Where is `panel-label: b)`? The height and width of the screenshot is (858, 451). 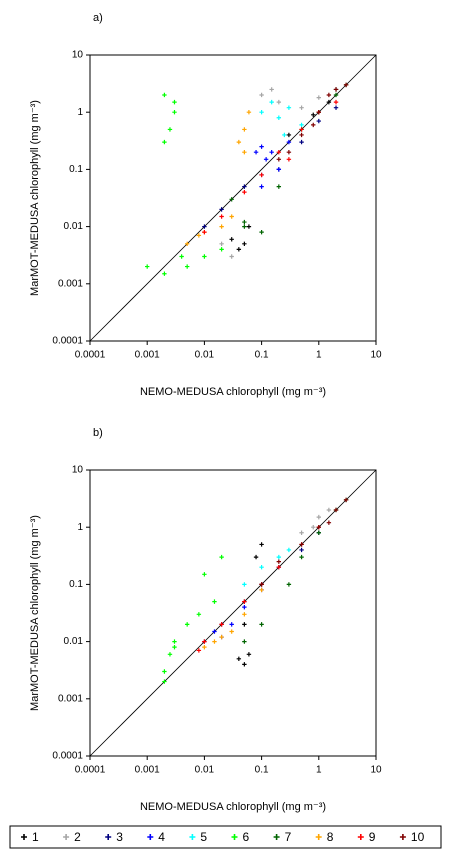
panel-label: b) is located at coordinates (98, 433).